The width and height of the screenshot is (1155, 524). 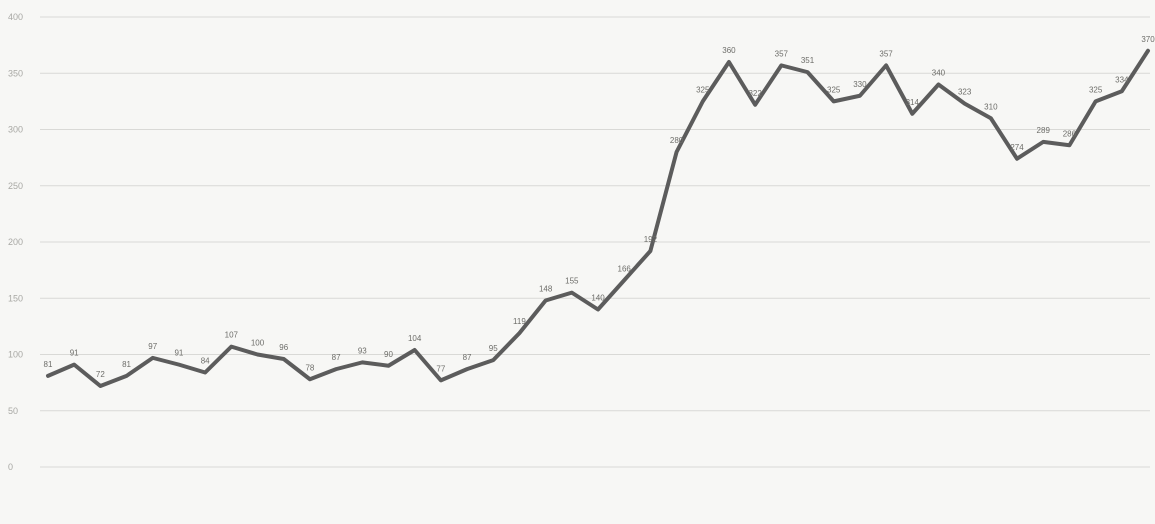 What do you see at coordinates (152, 346) in the screenshot?
I see `data-label: 97` at bounding box center [152, 346].